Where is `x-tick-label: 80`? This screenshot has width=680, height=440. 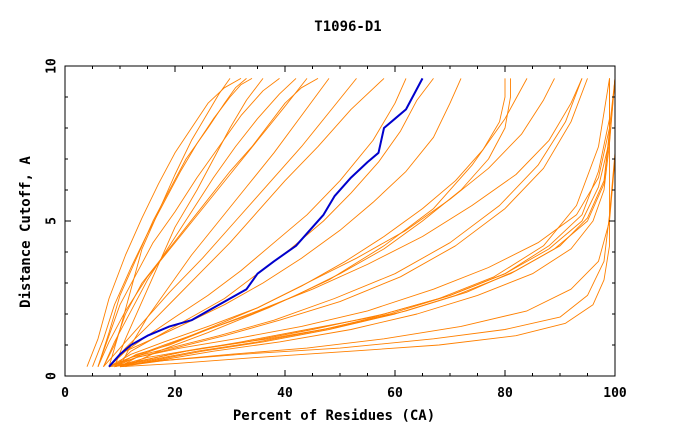
x-tick-label: 80 is located at coordinates (505, 393).